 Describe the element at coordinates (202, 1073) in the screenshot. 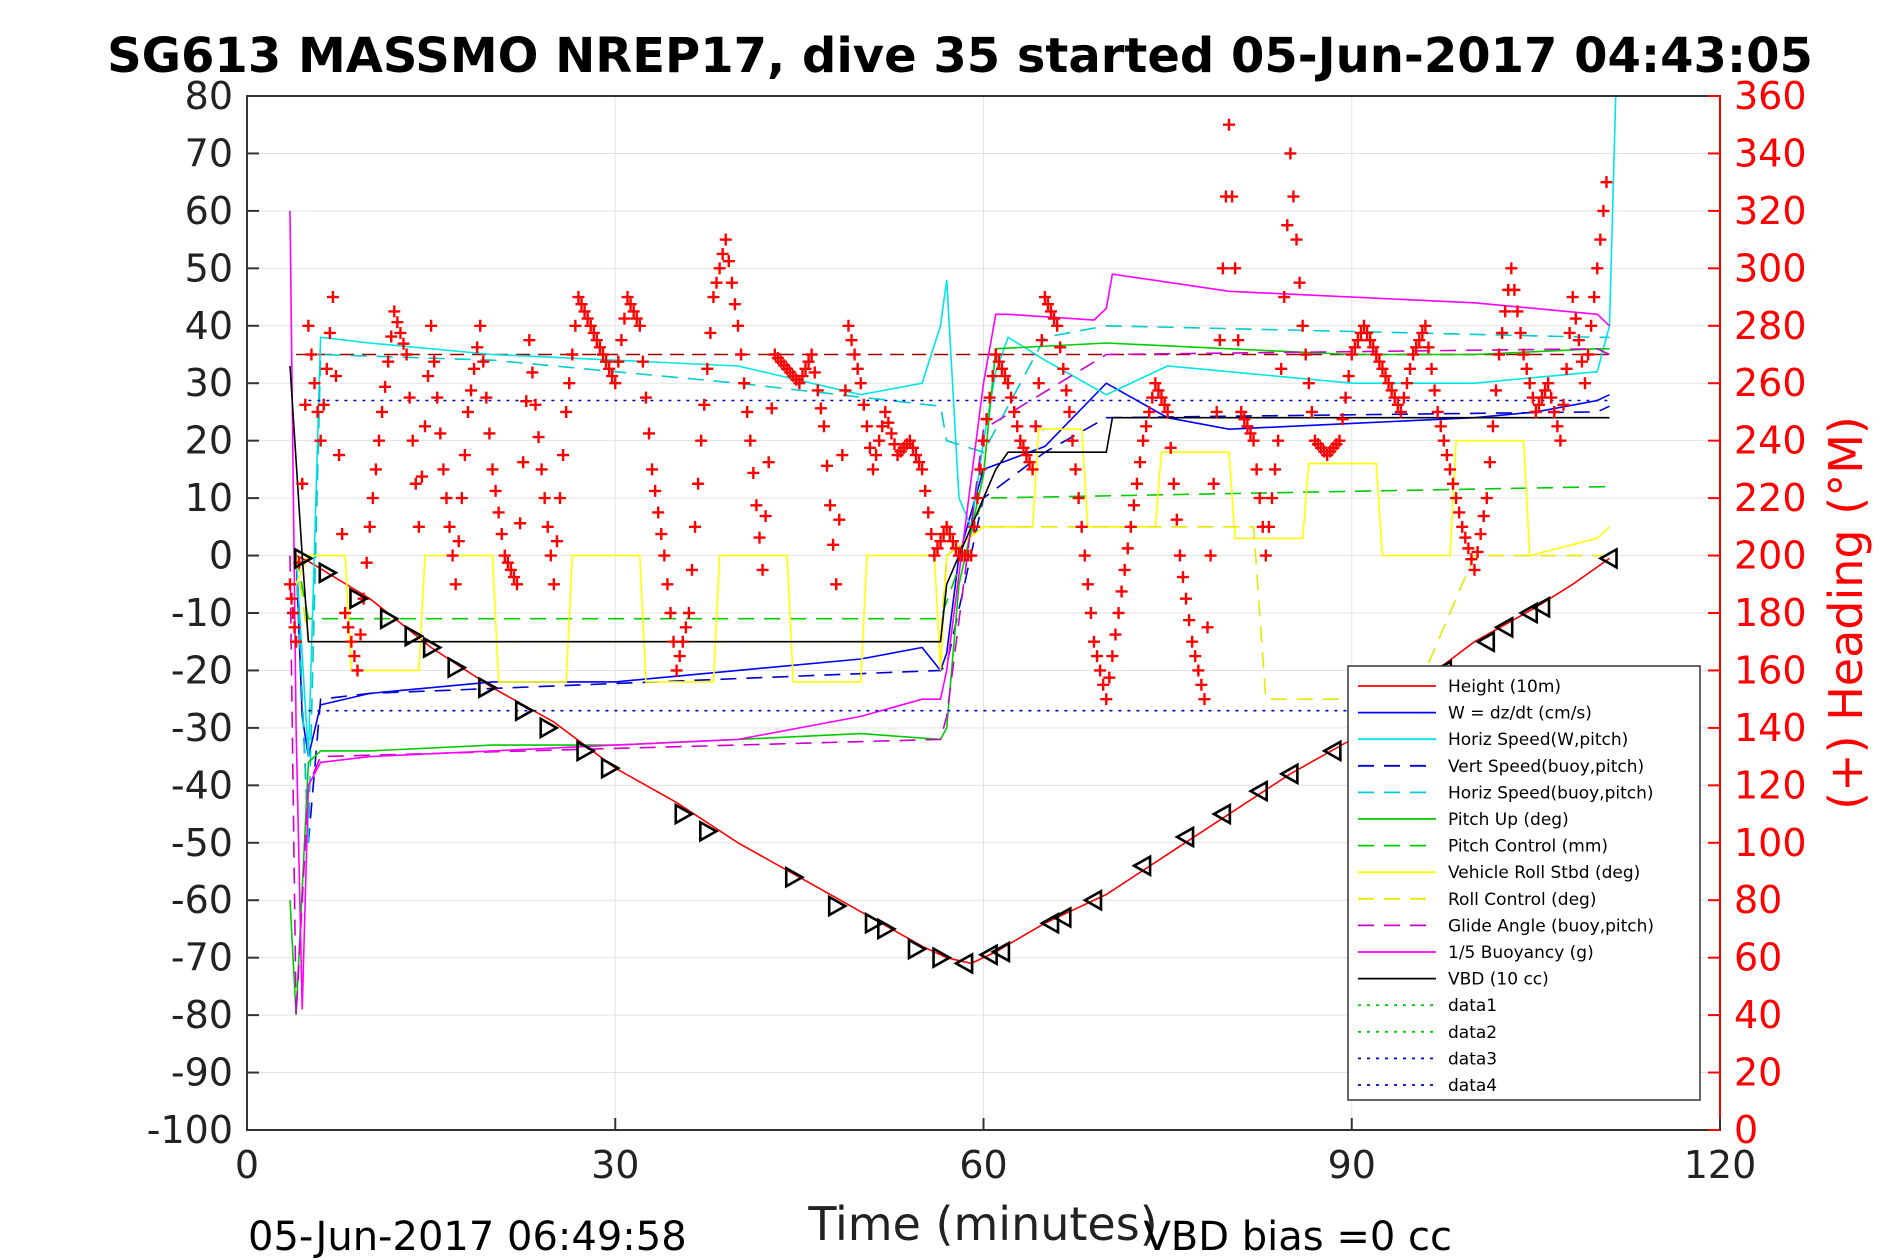

I see `y-tick-label: -90` at that location.